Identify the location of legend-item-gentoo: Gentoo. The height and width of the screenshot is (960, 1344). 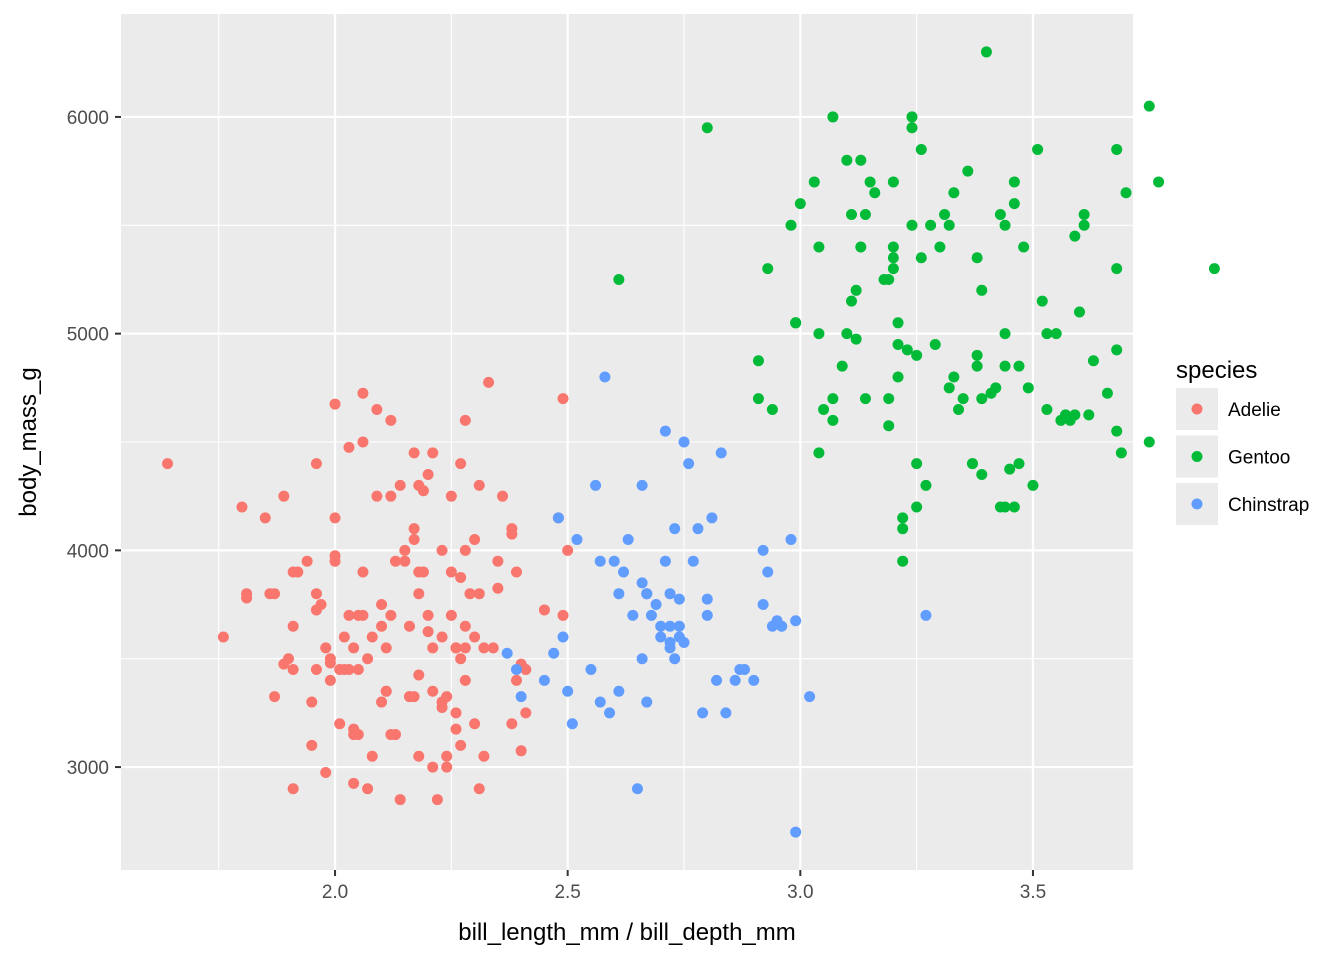
(1233, 456).